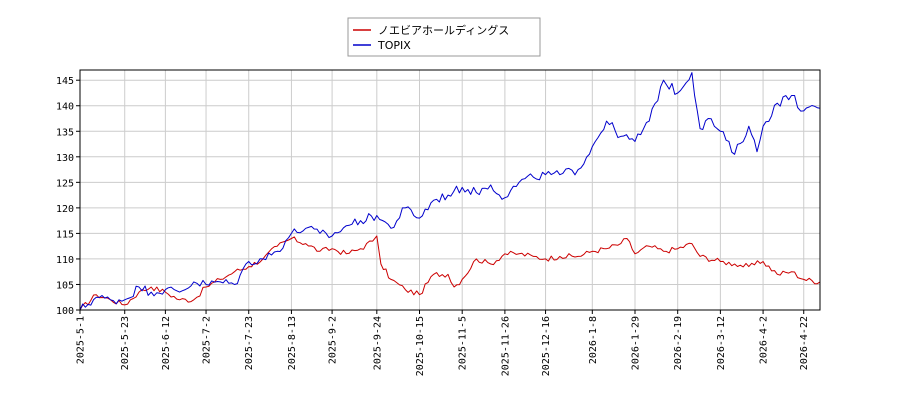 The height and width of the screenshot is (400, 900). What do you see at coordinates (65, 107) in the screenshot?
I see `y-tick-label: 140` at bounding box center [65, 107].